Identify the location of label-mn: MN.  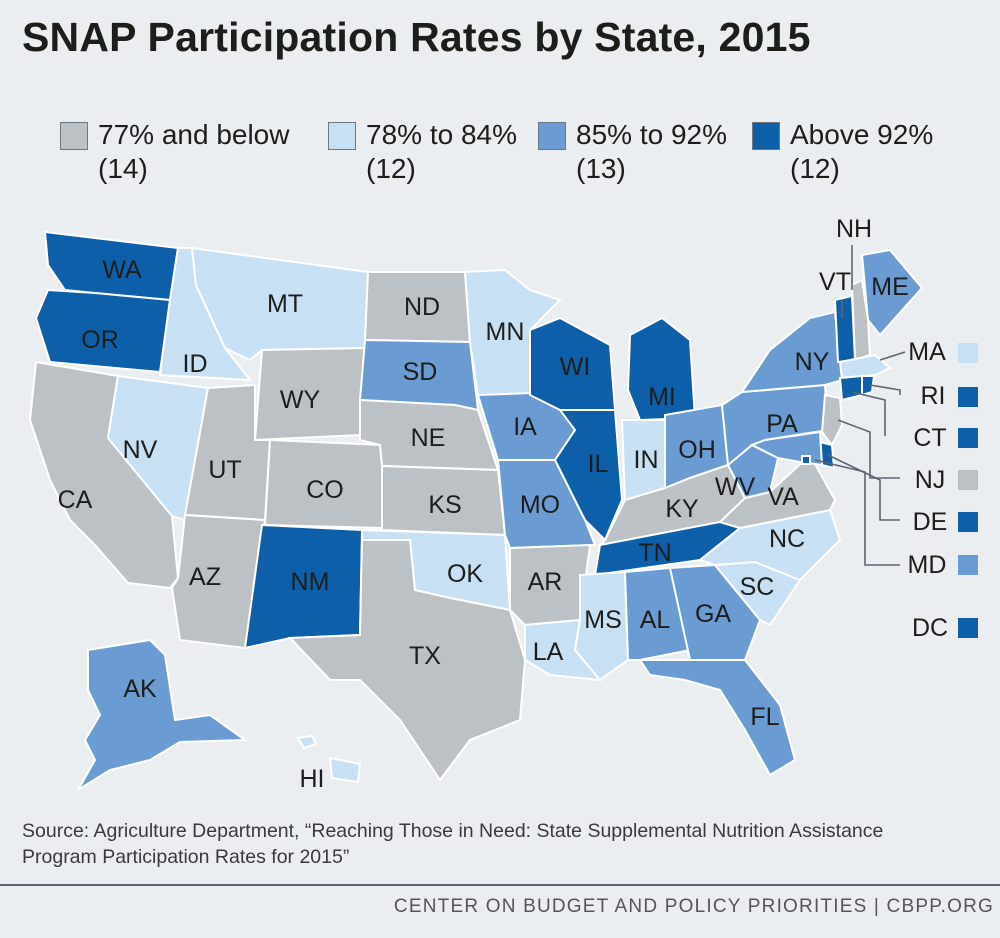
(505, 332).